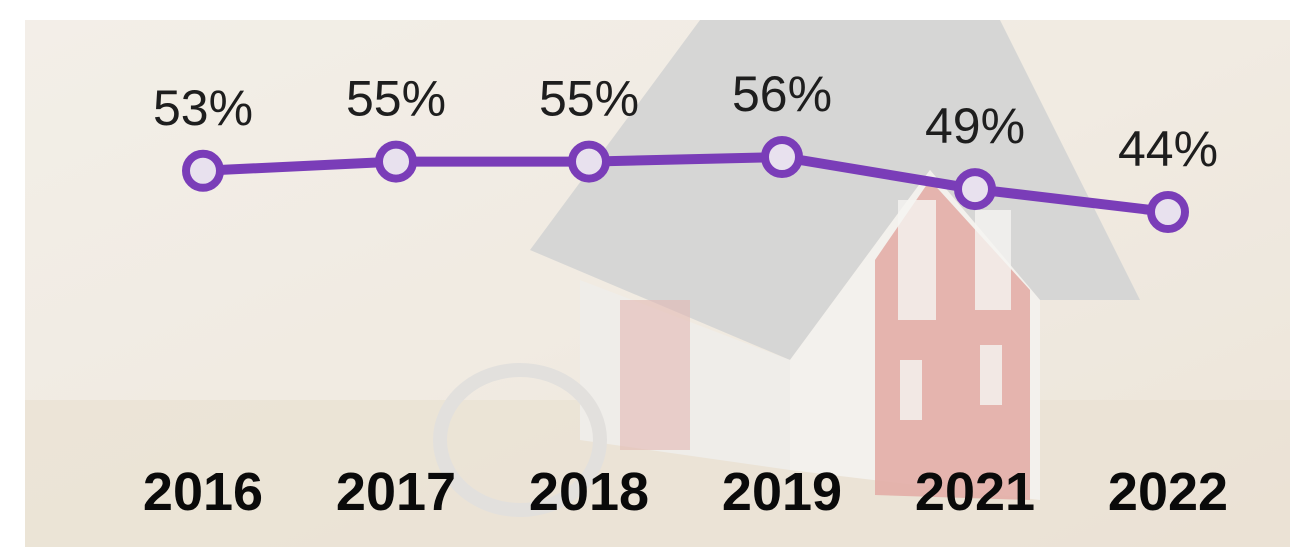 This screenshot has height=553, width=1293. I want to click on x-tick-label: 2017, so click(396, 492).